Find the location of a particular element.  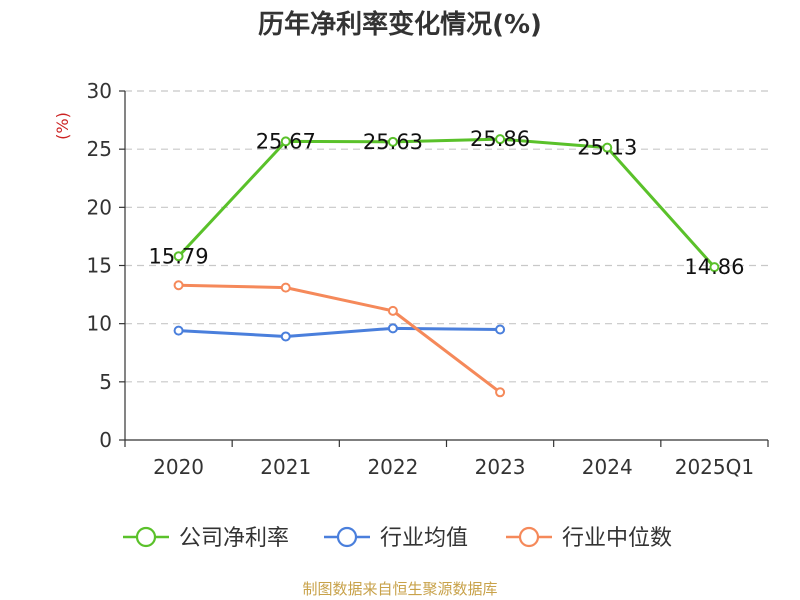

y-tick-label-5: 5 is located at coordinates (105, 382).